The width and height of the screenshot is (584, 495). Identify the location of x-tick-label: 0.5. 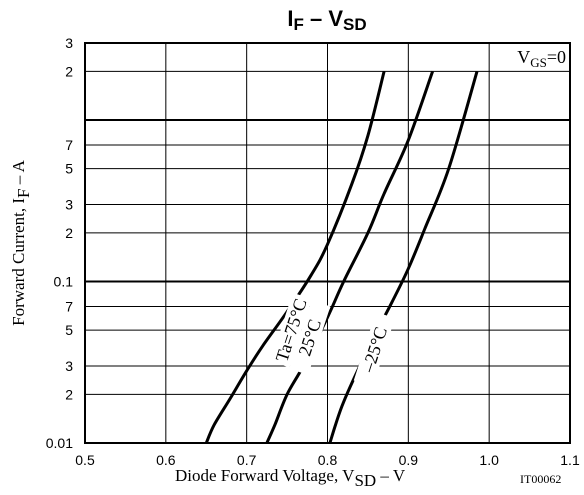
(85, 460).